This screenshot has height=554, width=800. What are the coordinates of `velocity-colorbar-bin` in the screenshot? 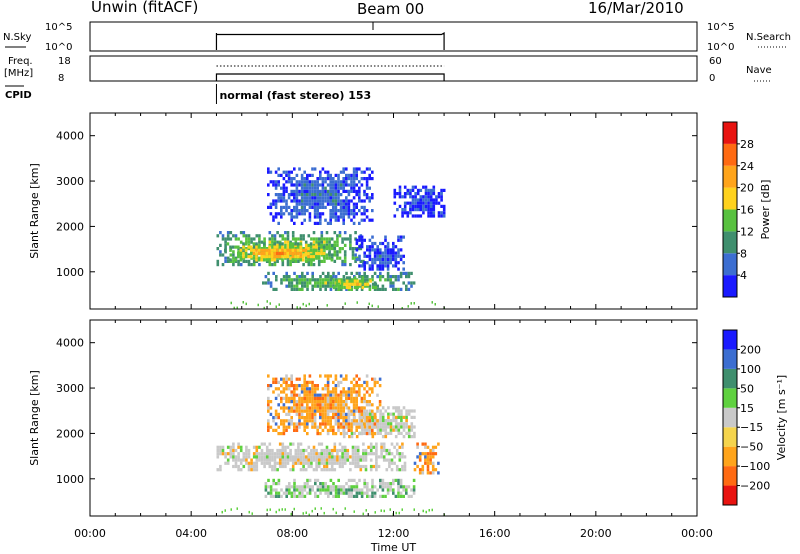 It's located at (730, 417).